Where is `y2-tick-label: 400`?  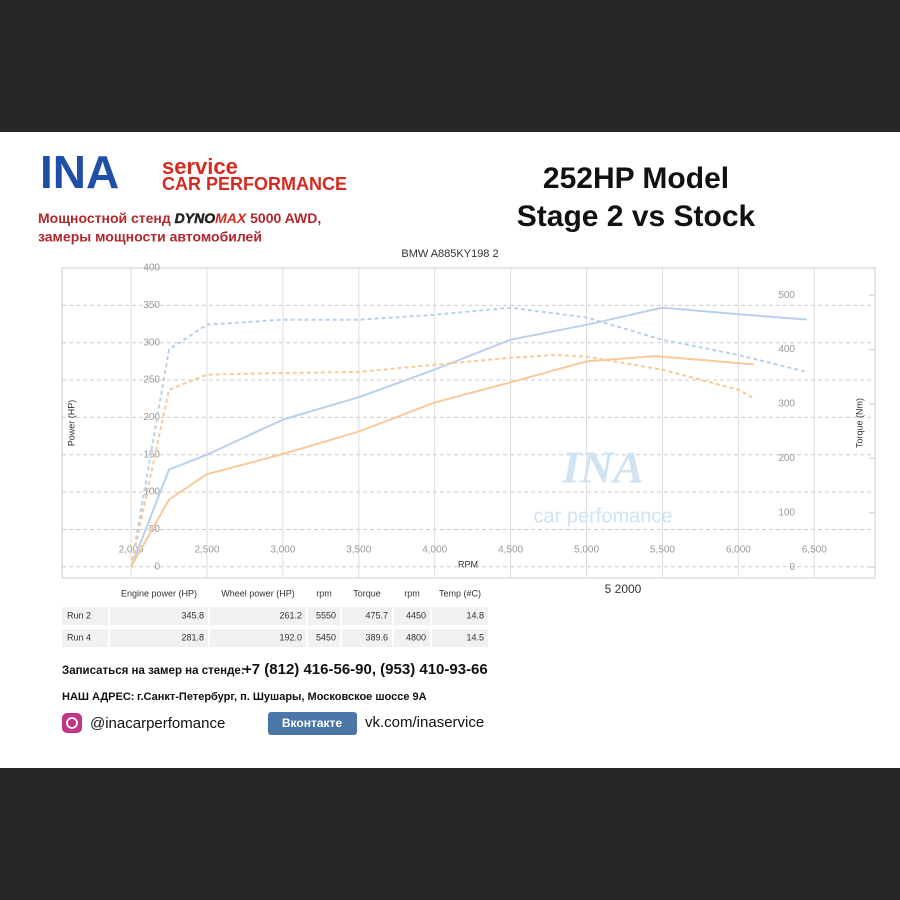
y2-tick-label: 400 is located at coordinates (786, 349).